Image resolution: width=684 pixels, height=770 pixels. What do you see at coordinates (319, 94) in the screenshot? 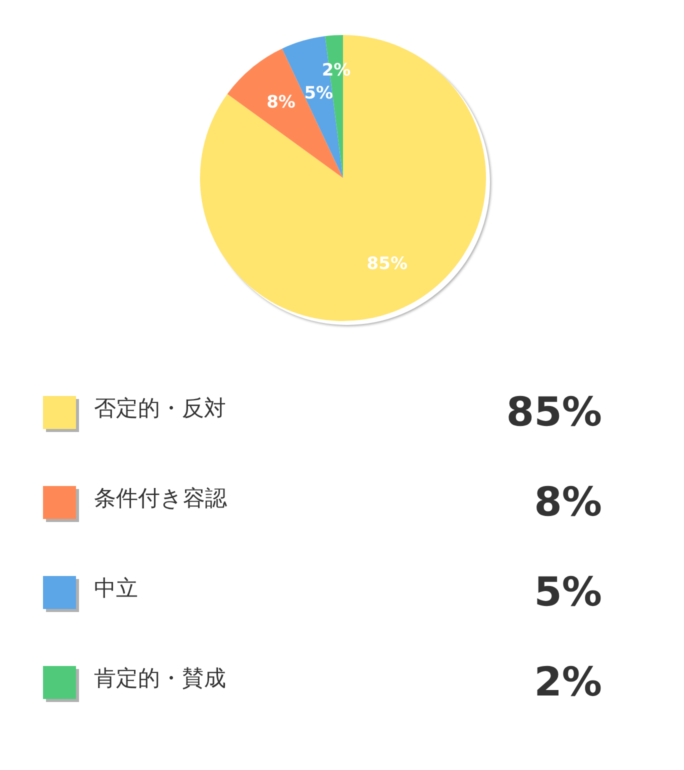
I see `data-label: 5%` at bounding box center [319, 94].